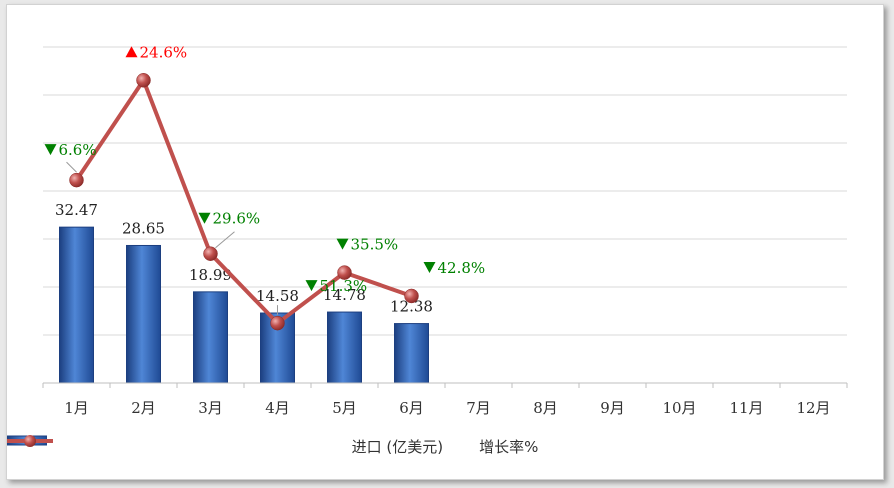 The width and height of the screenshot is (894, 488). I want to click on x-axis: 1月 2月 3月 4月 5月 6月 7月 8月 9月 10月 11月 12月, so click(445, 399).